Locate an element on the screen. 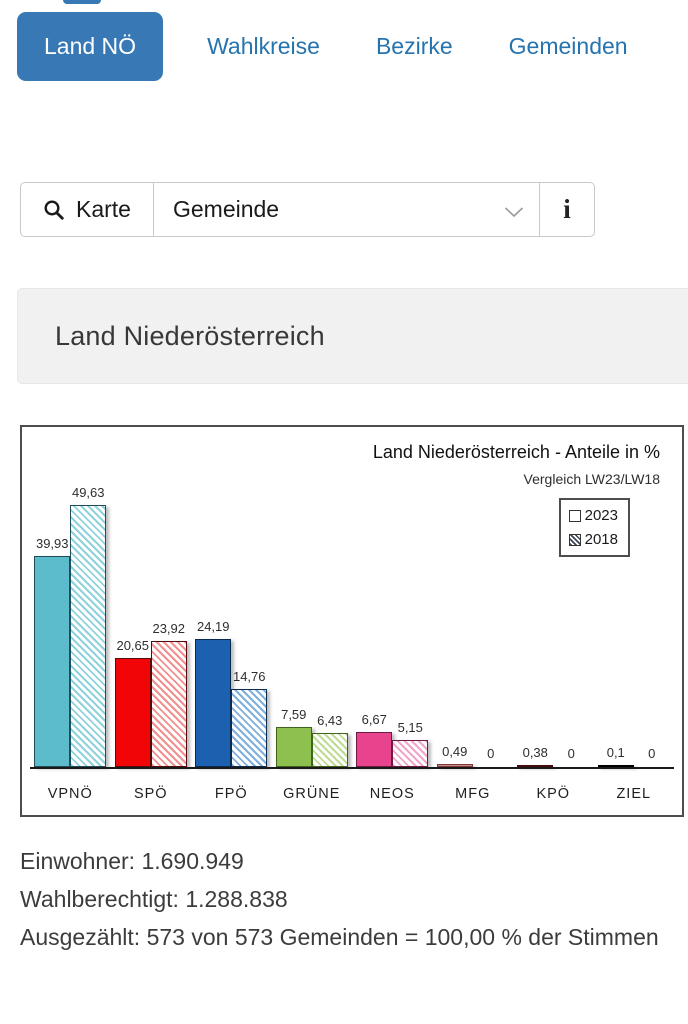 The width and height of the screenshot is (688, 1024). chevron-down-icon is located at coordinates (514, 209).